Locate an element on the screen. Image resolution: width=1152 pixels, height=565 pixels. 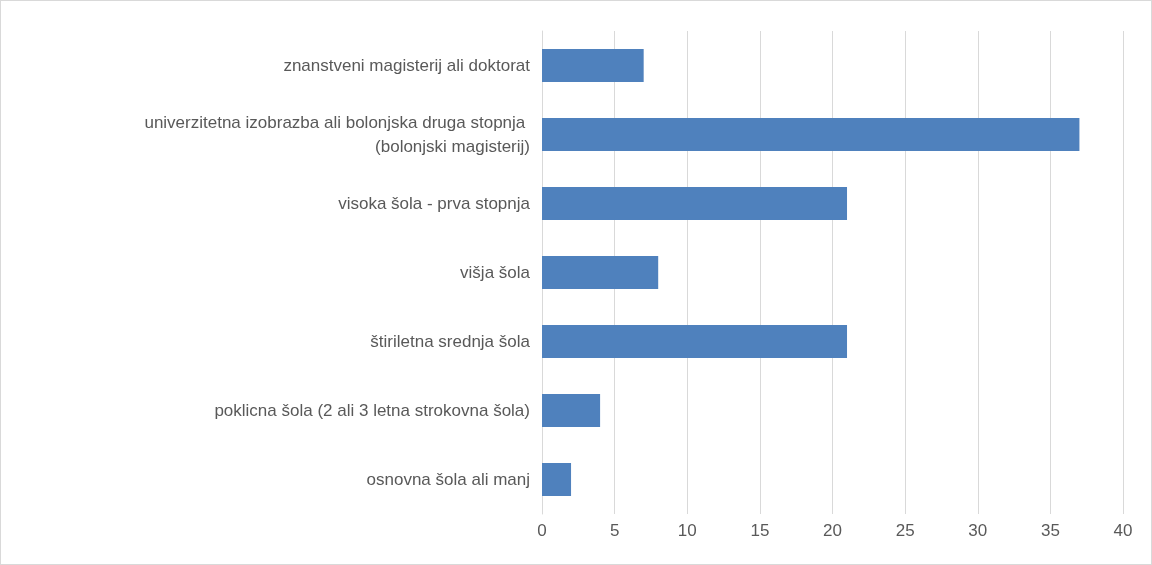
y-tick-label: poklicna šola (2 ali 3 letna strokovna šola) is located at coordinates (372, 410).